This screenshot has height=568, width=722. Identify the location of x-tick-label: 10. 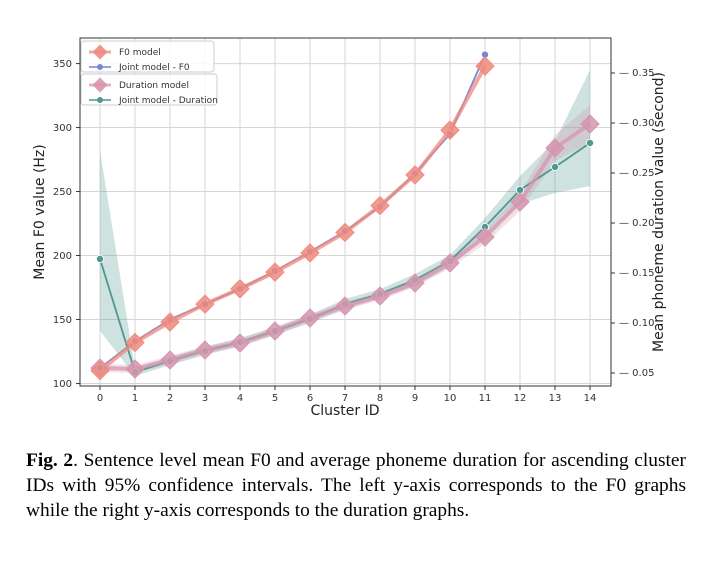
(450, 398).